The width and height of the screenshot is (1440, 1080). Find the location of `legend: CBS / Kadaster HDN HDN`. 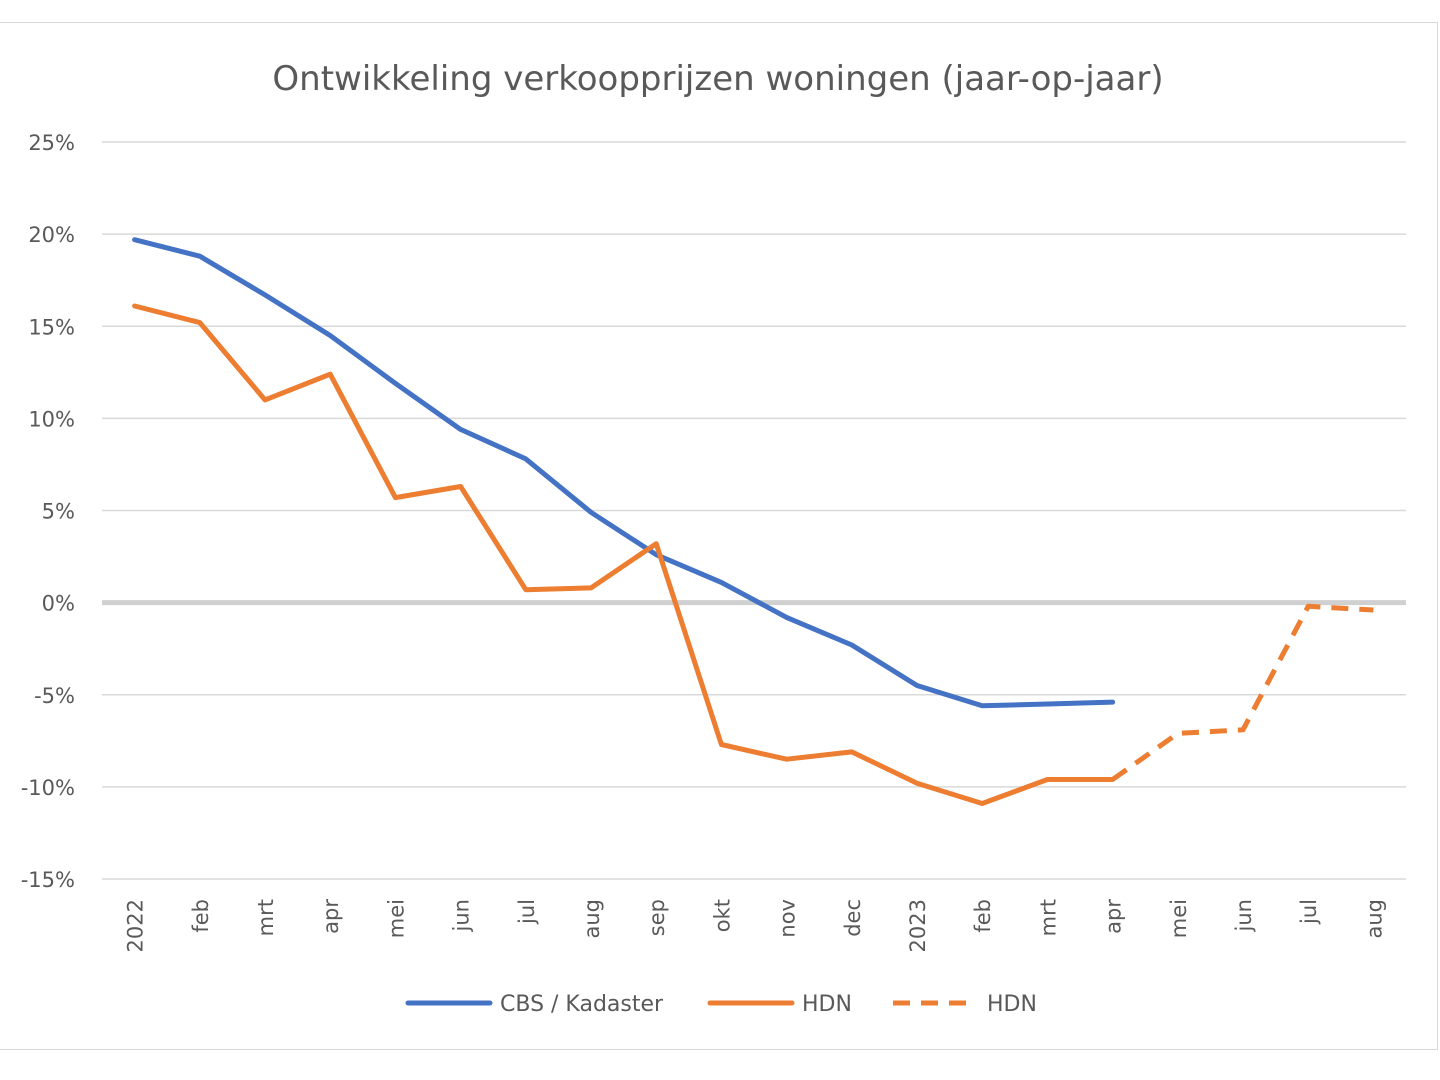

legend: CBS / Kadaster HDN HDN is located at coordinates (721, 1004).